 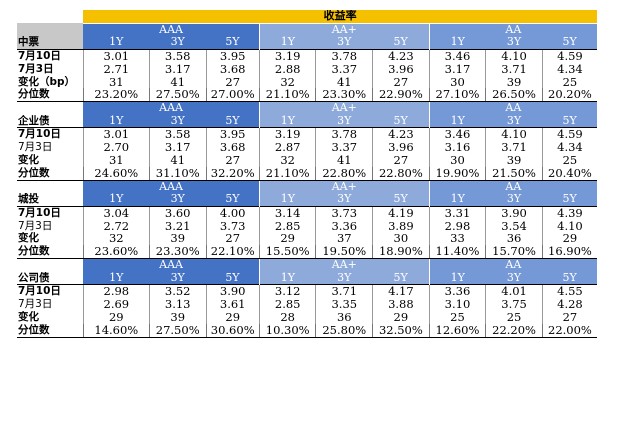 What do you see at coordinates (344, 239) in the screenshot?
I see `value-cell: 37` at bounding box center [344, 239].